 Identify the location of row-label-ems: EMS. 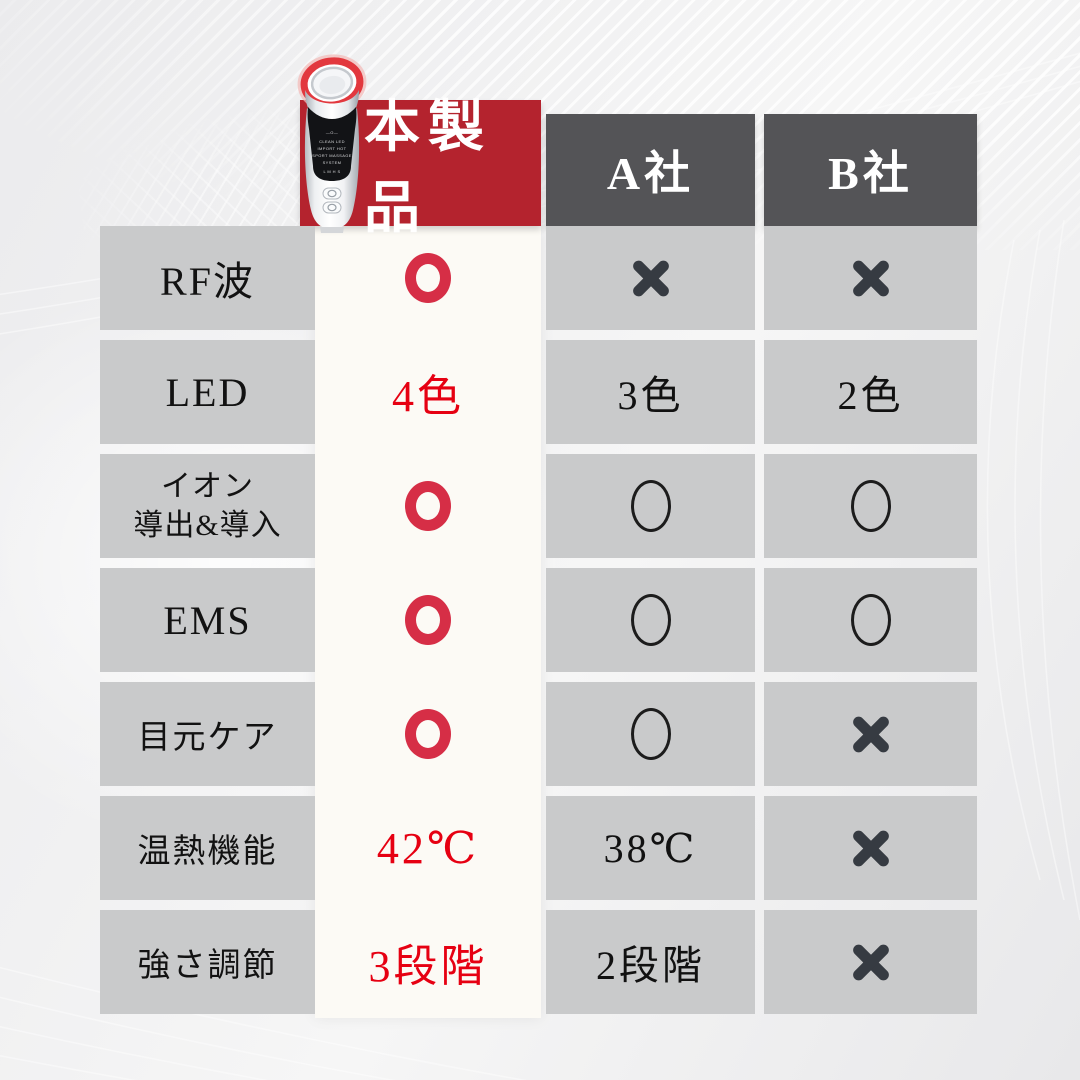
(207, 620).